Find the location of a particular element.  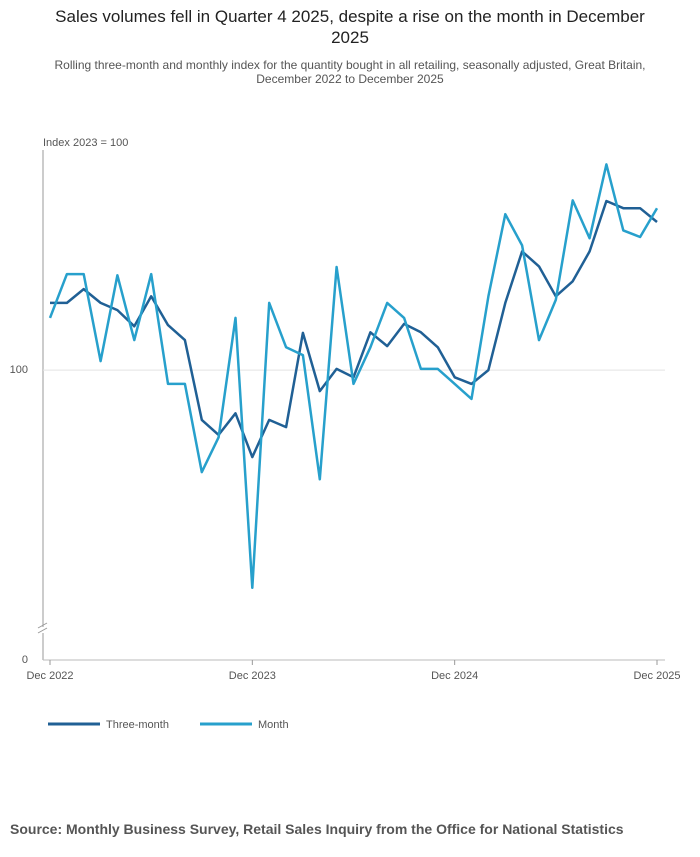

y-axis-label: Index 2023 = 100 is located at coordinates (85, 143).